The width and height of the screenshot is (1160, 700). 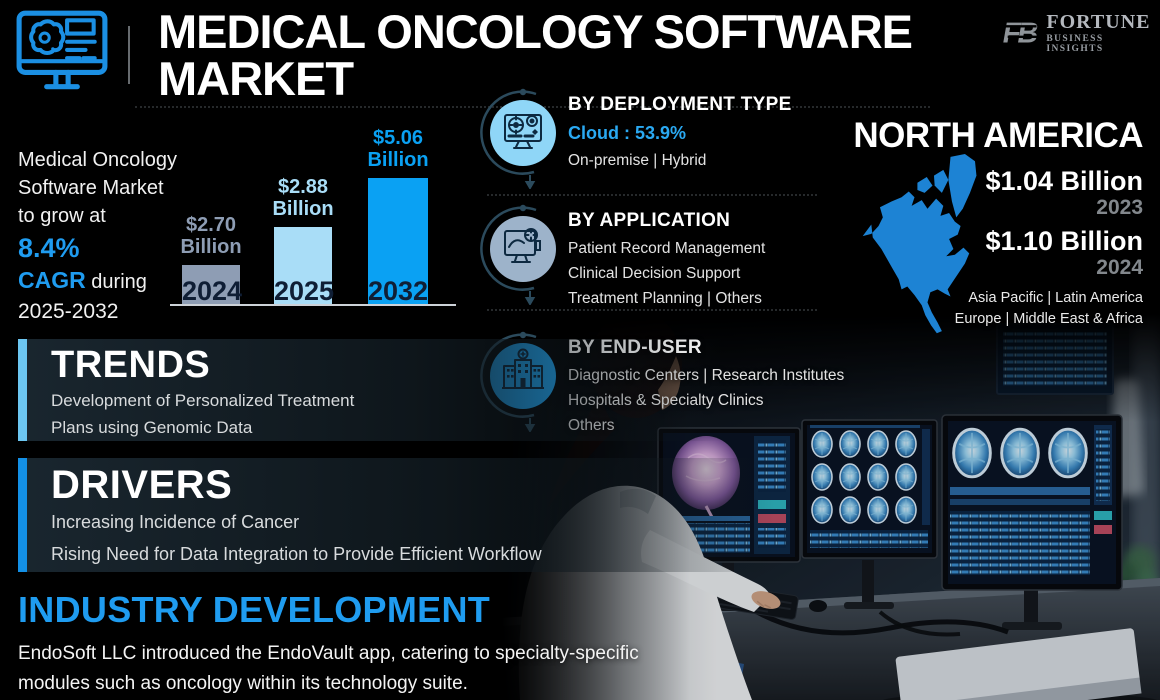 What do you see at coordinates (62, 216) in the screenshot?
I see `growth-line: to grow at` at bounding box center [62, 216].